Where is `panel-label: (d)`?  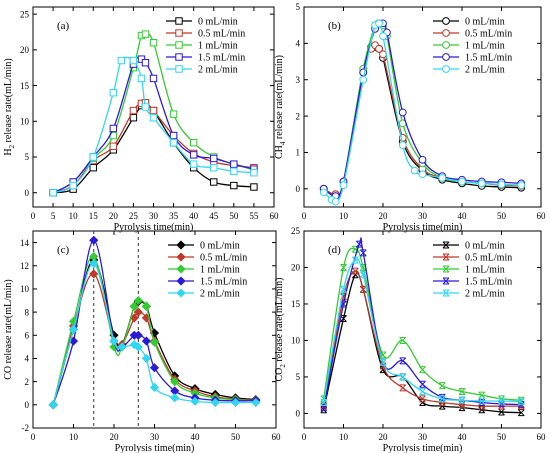
panel-label: (d) is located at coordinates (334, 250).